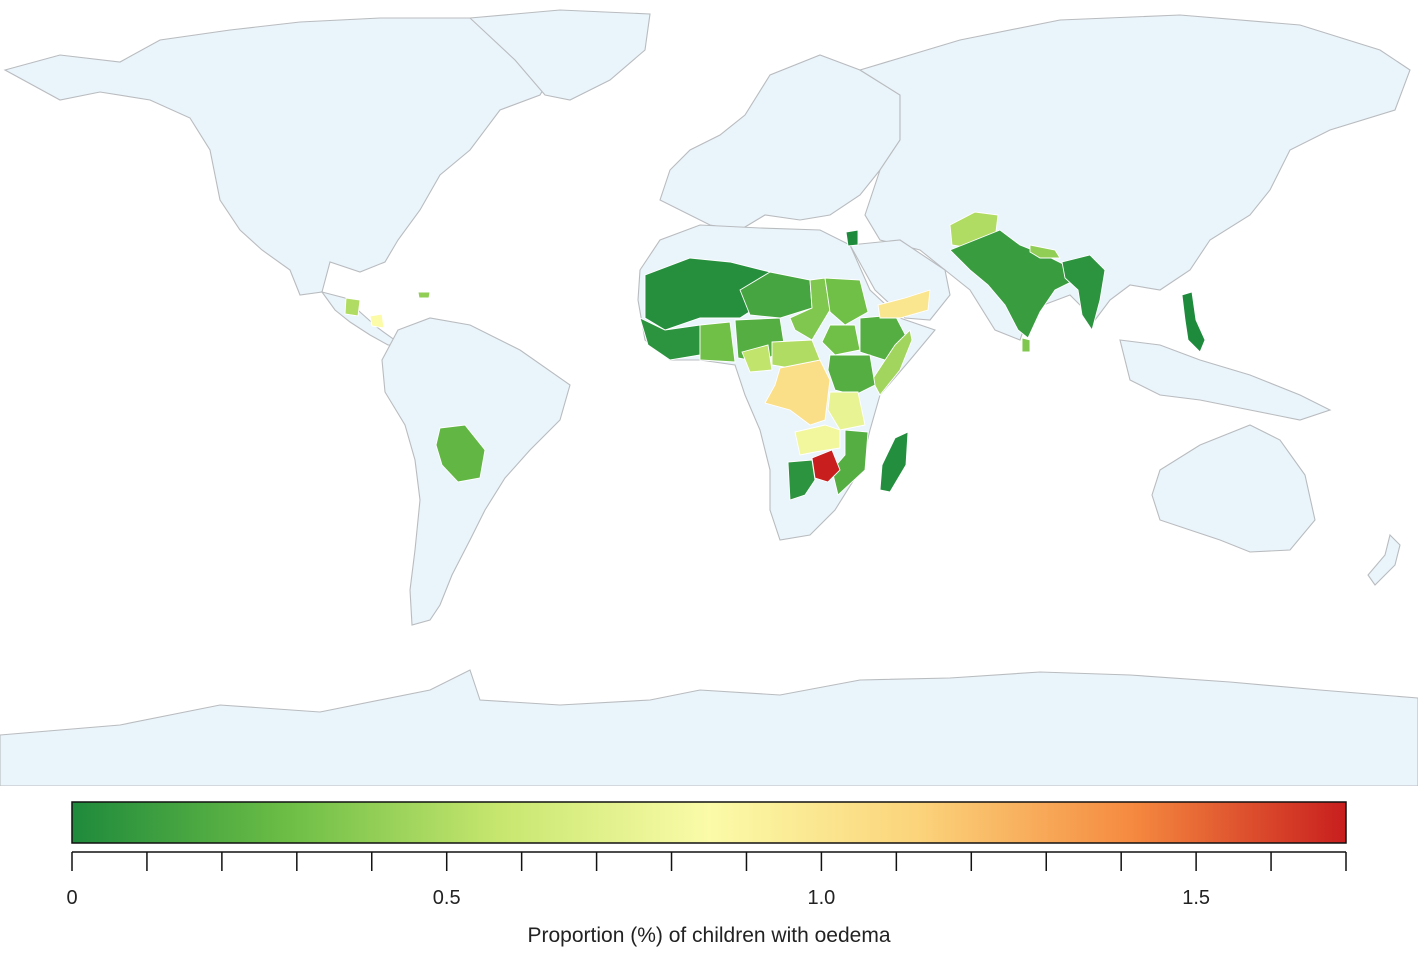  What do you see at coordinates (1225, 380) in the screenshot?
I see `land-southeast-asia-islands` at bounding box center [1225, 380].